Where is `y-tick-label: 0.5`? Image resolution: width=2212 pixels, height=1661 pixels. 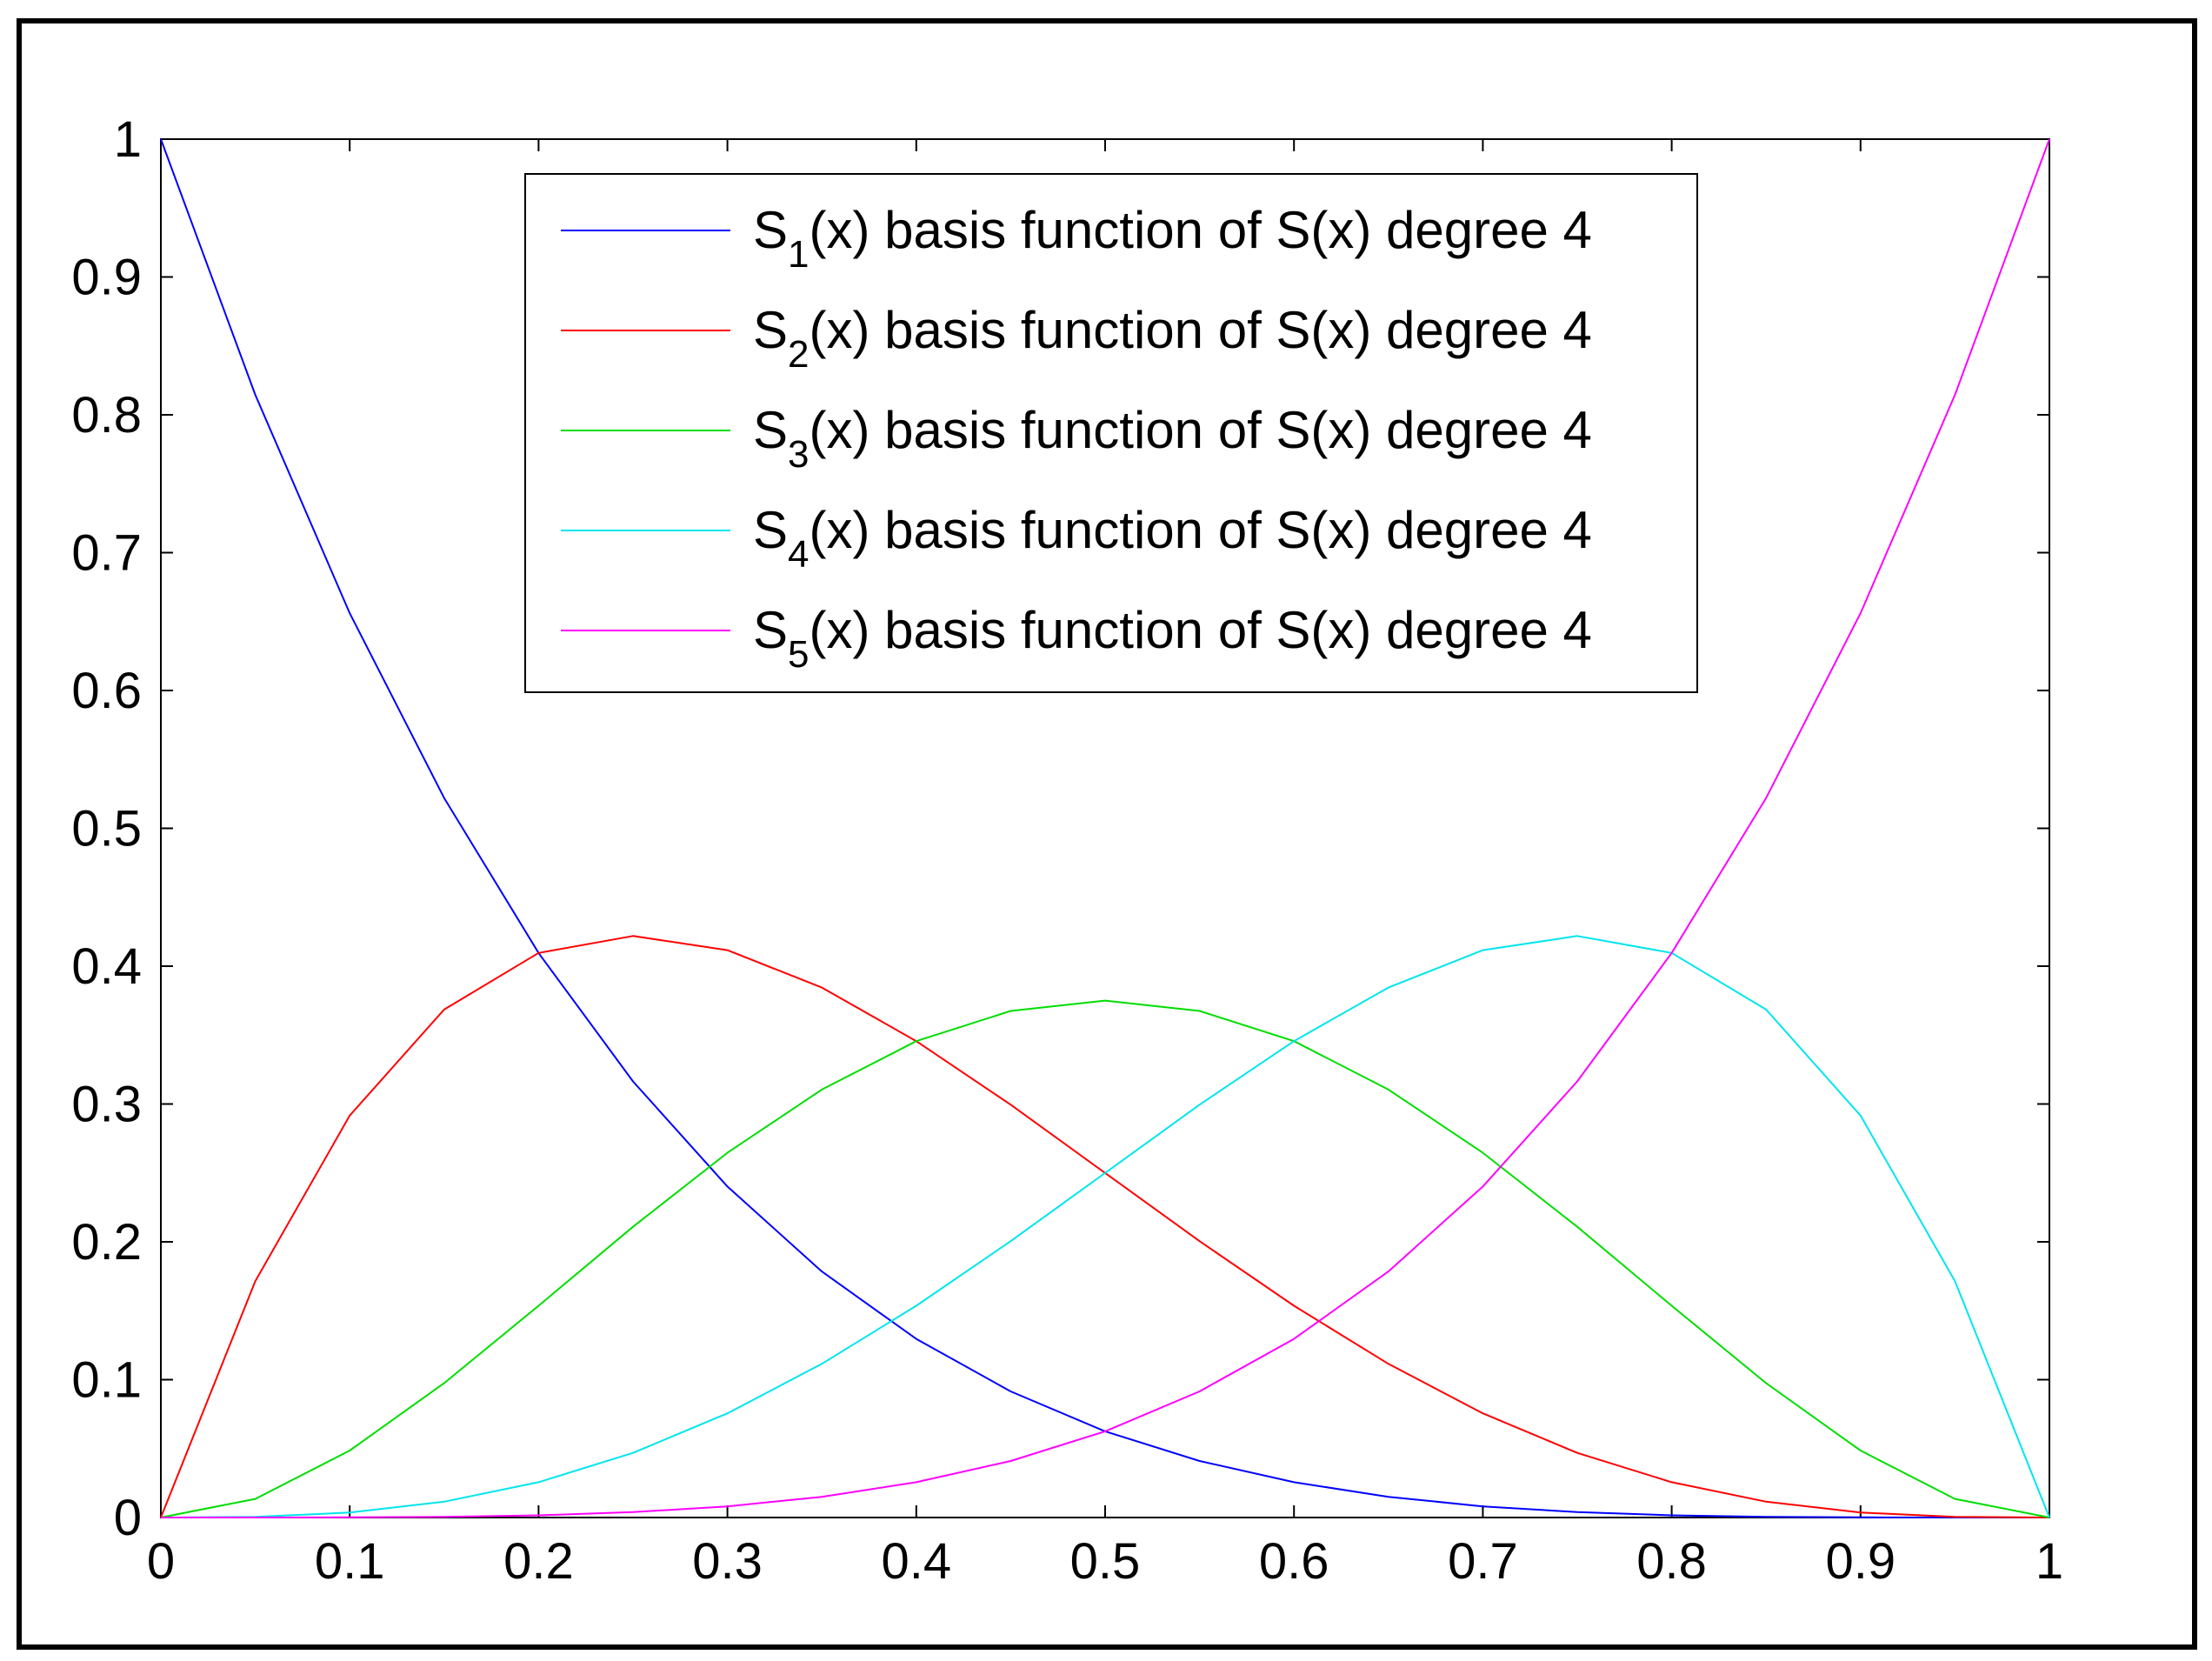 y-tick-label: 0.5 is located at coordinates (107, 829).